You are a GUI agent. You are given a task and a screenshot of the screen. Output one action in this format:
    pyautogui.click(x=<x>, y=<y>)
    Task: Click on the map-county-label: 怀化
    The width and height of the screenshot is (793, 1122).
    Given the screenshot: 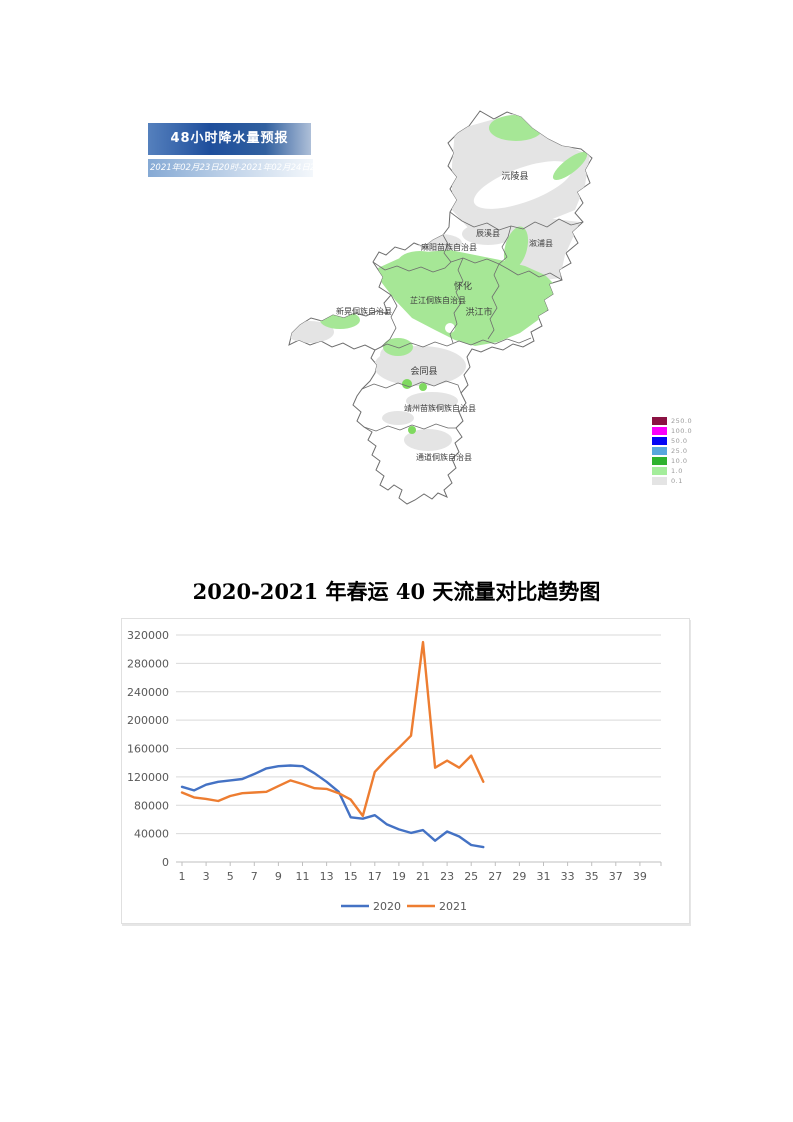 What is the action you would take?
    pyautogui.click(x=463, y=286)
    